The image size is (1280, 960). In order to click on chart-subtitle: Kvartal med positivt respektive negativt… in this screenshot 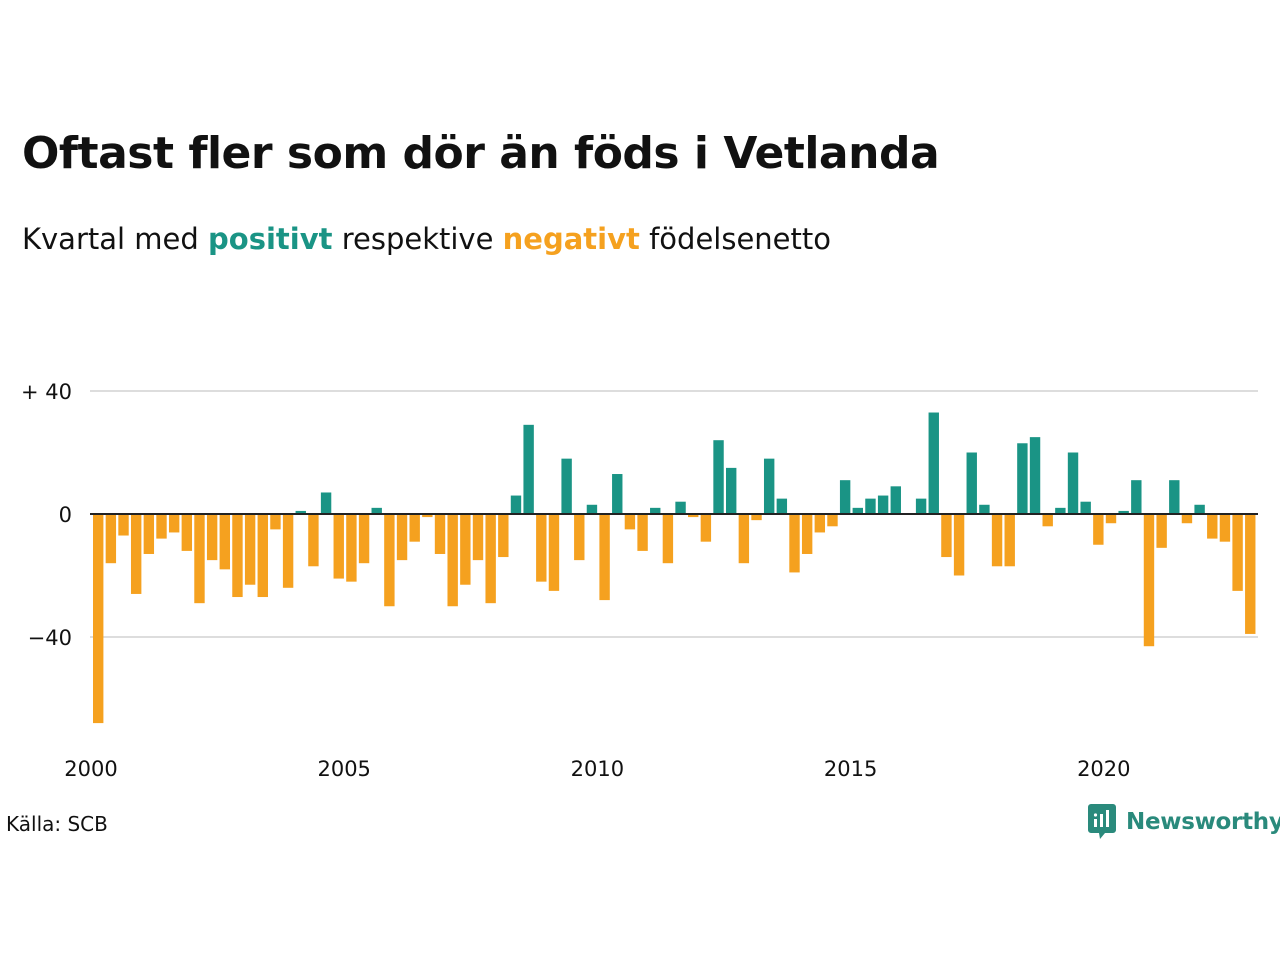, I will do `click(426, 239)`.